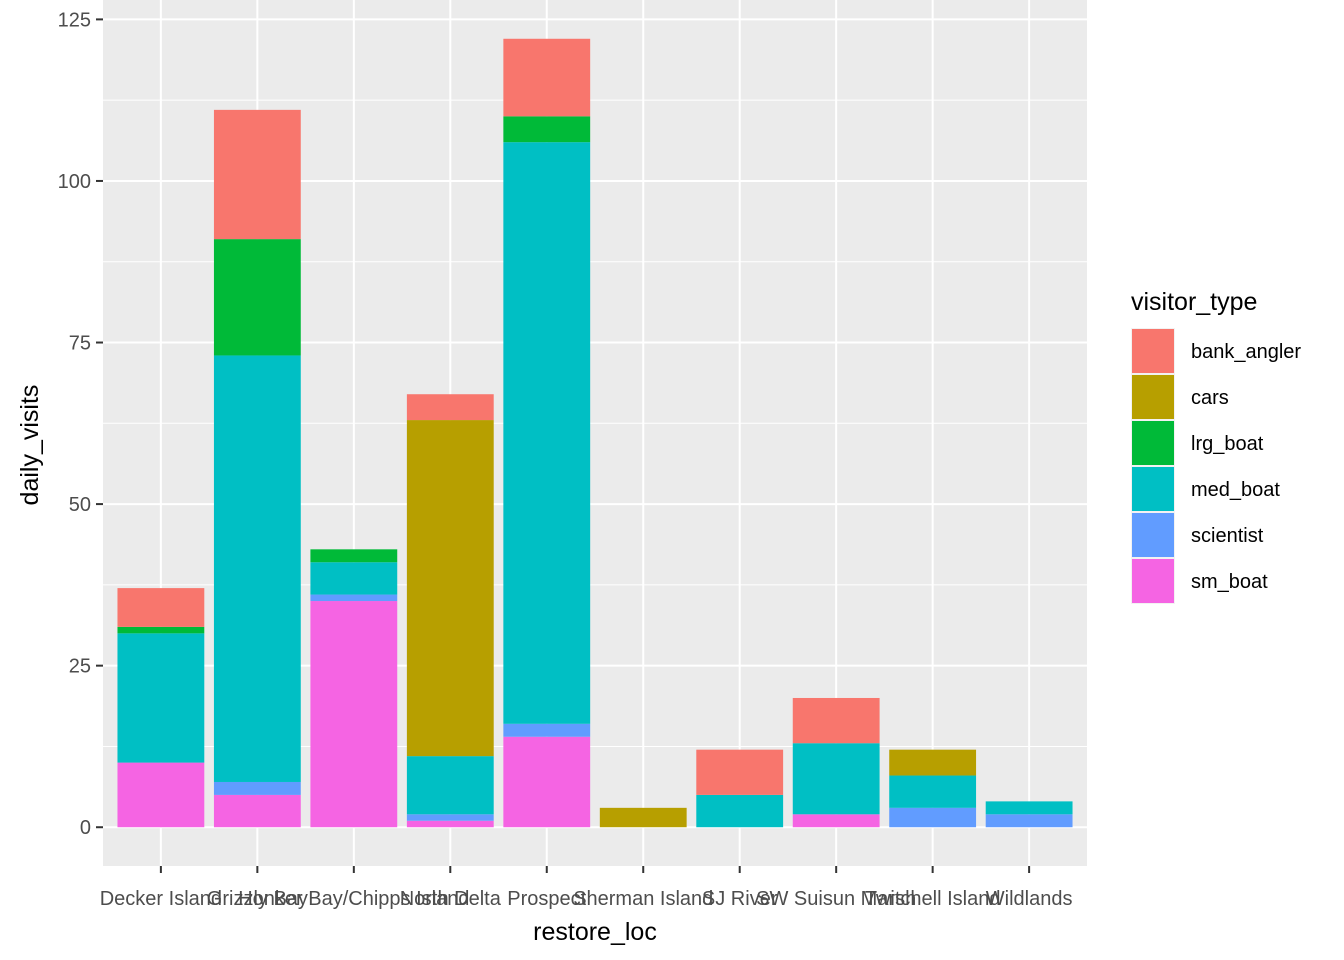 The image size is (1344, 960). What do you see at coordinates (740, 899) in the screenshot?
I see `x-tick-label: SJ River` at bounding box center [740, 899].